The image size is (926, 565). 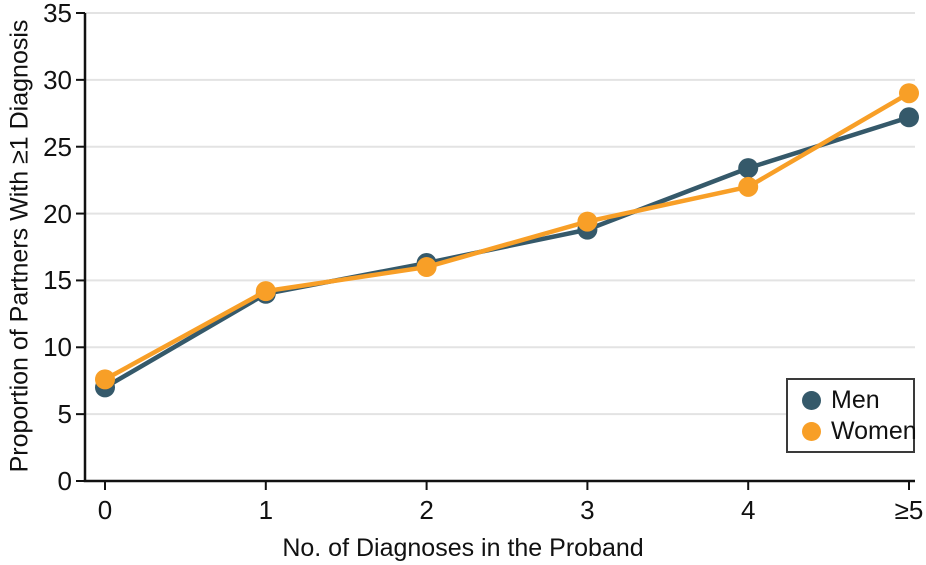 I want to click on y-tick-label: 25, so click(x=57, y=146).